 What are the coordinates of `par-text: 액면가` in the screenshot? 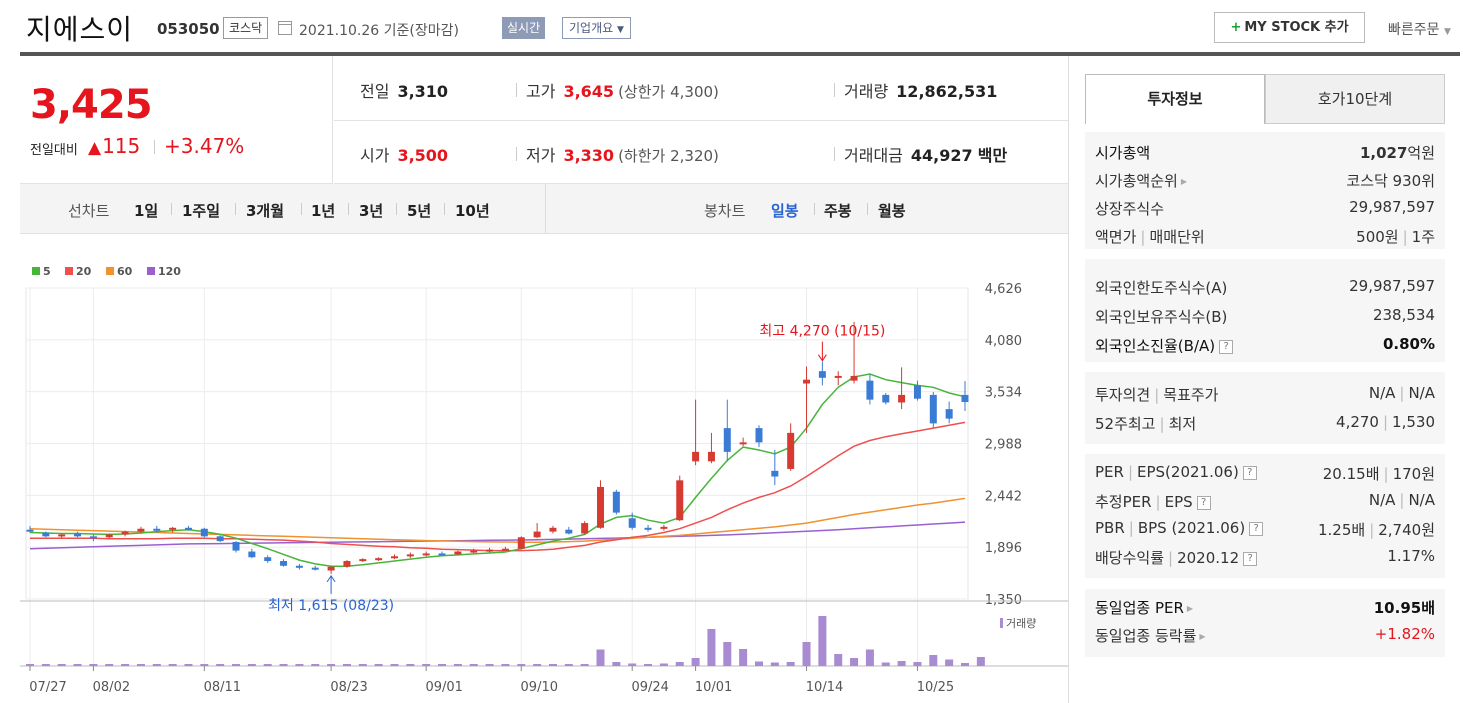 It's located at (1116, 237).